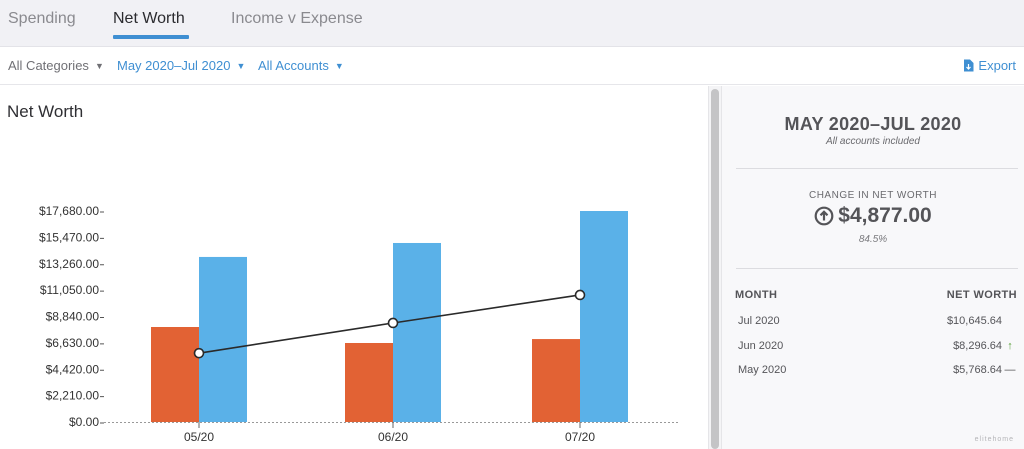 This screenshot has width=1024, height=449. What do you see at coordinates (69, 237) in the screenshot?
I see `y-tick-label: $15,470.00` at bounding box center [69, 237].